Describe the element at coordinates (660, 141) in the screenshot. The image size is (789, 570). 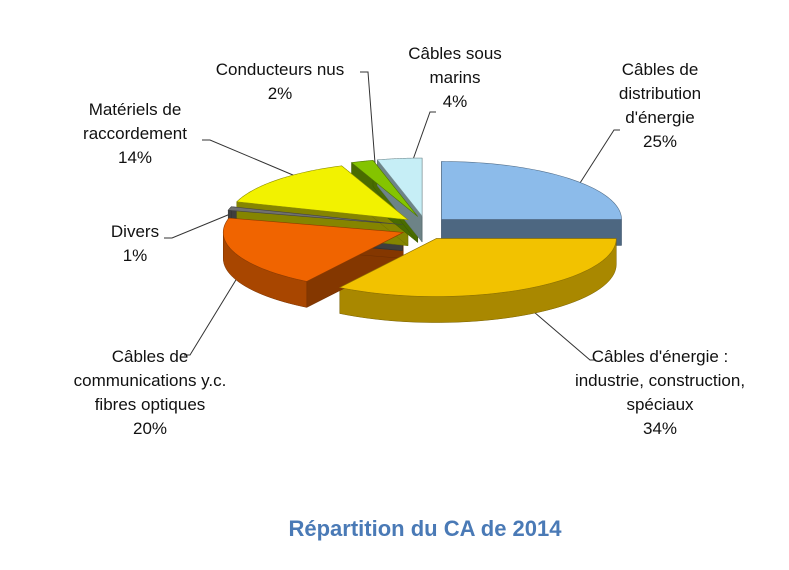
I see `value-label: 25%` at that location.